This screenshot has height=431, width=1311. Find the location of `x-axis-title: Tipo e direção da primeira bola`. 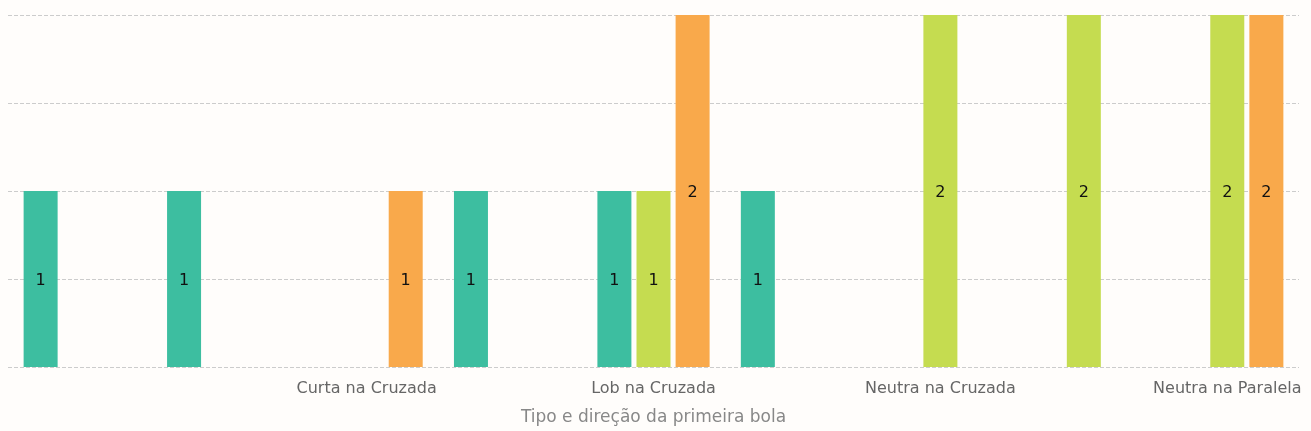

x-axis-title: Tipo e direção da primeira bola is located at coordinates (653, 415).